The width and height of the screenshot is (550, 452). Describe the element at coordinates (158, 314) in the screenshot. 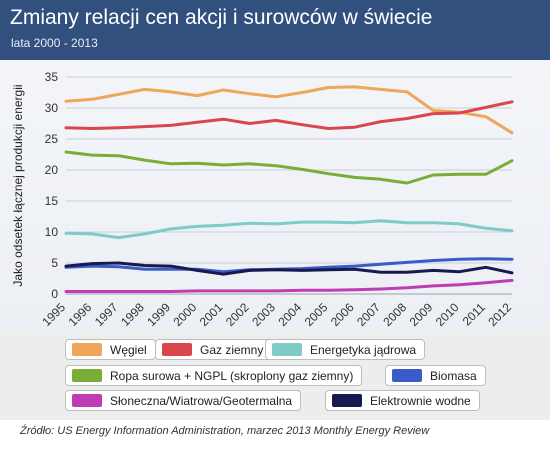

I see `x-tick-label: 1999` at that location.